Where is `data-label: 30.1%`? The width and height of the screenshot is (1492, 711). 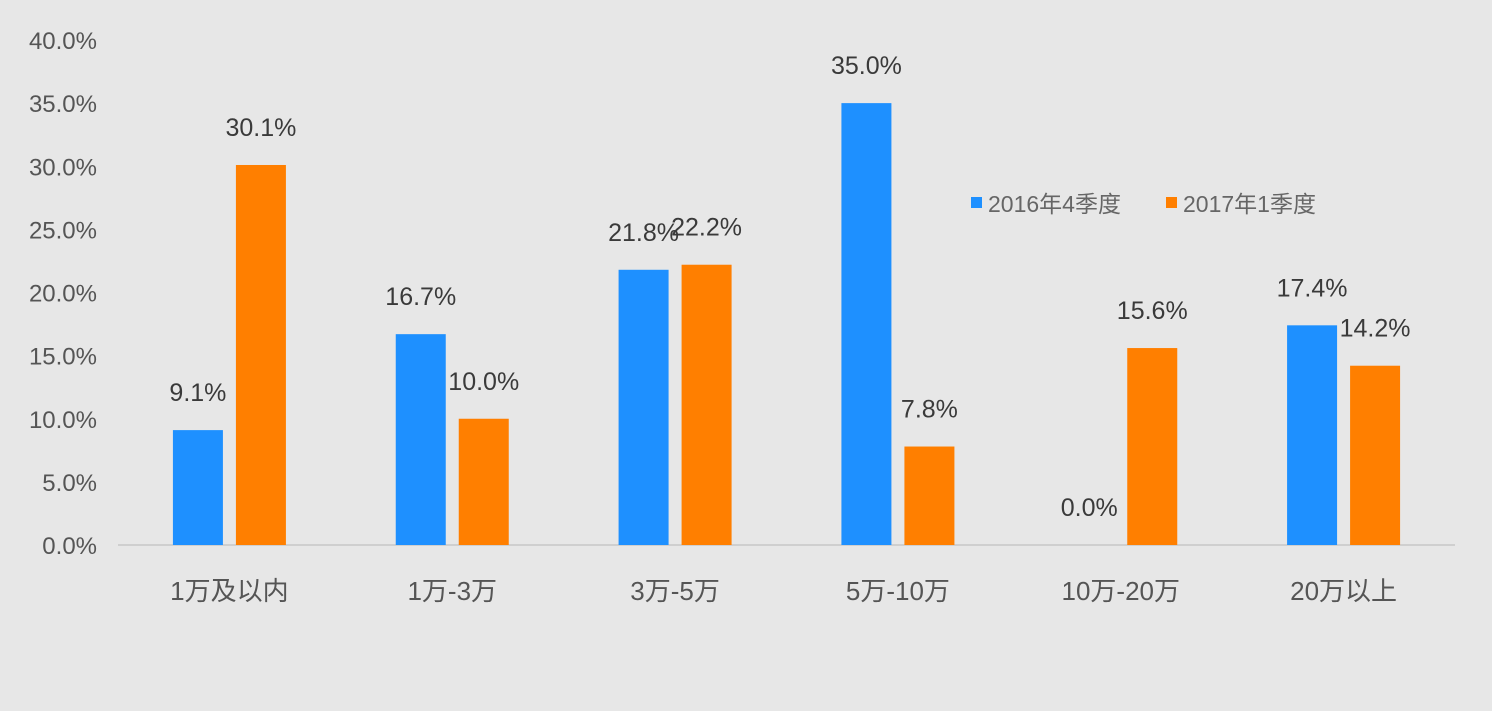 data-label: 30.1% is located at coordinates (260, 128).